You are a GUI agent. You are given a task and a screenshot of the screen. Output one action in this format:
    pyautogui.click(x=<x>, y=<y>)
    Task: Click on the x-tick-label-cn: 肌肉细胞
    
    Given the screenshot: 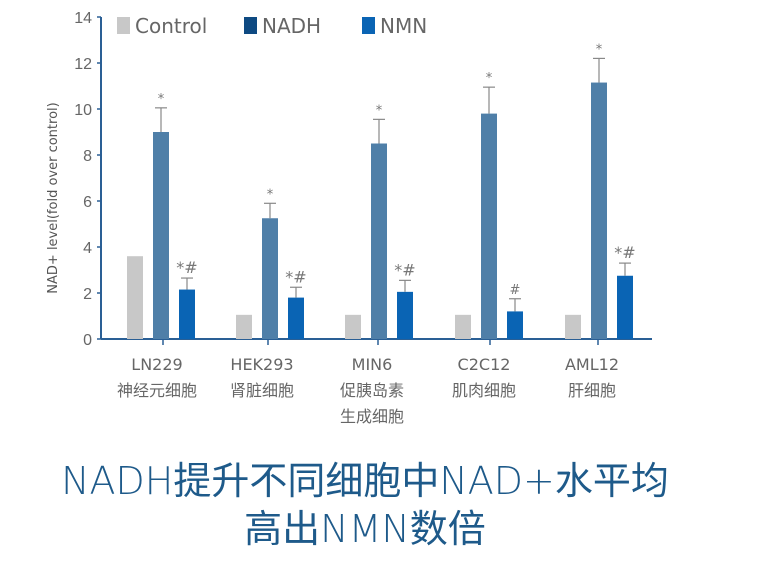 What is the action you would take?
    pyautogui.click(x=484, y=390)
    